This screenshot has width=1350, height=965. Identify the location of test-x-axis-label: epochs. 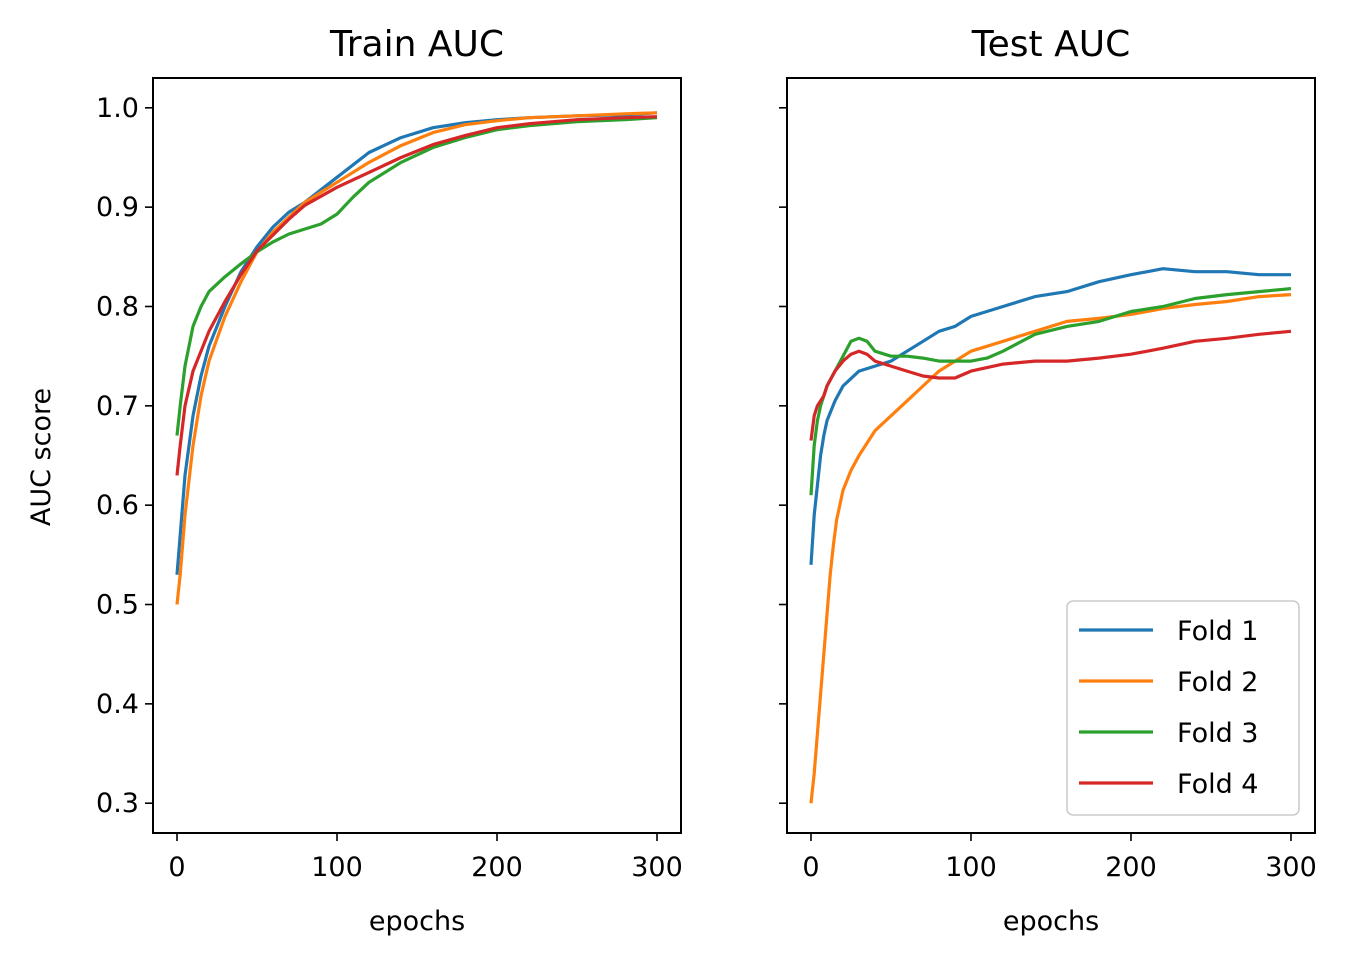
(1051, 921).